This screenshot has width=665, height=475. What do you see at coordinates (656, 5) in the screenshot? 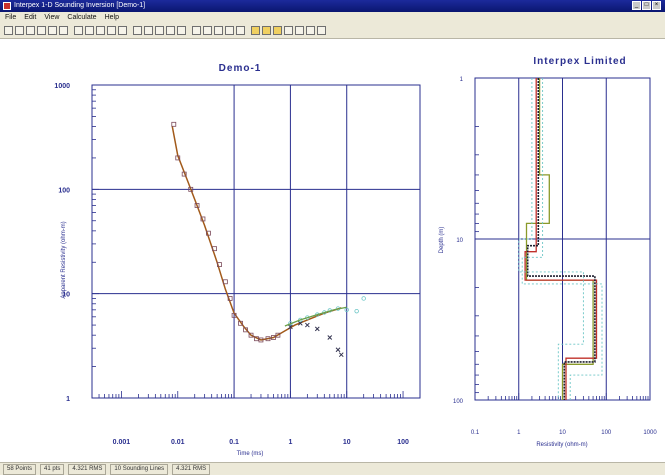
I see `close-button: ×` at bounding box center [656, 5].